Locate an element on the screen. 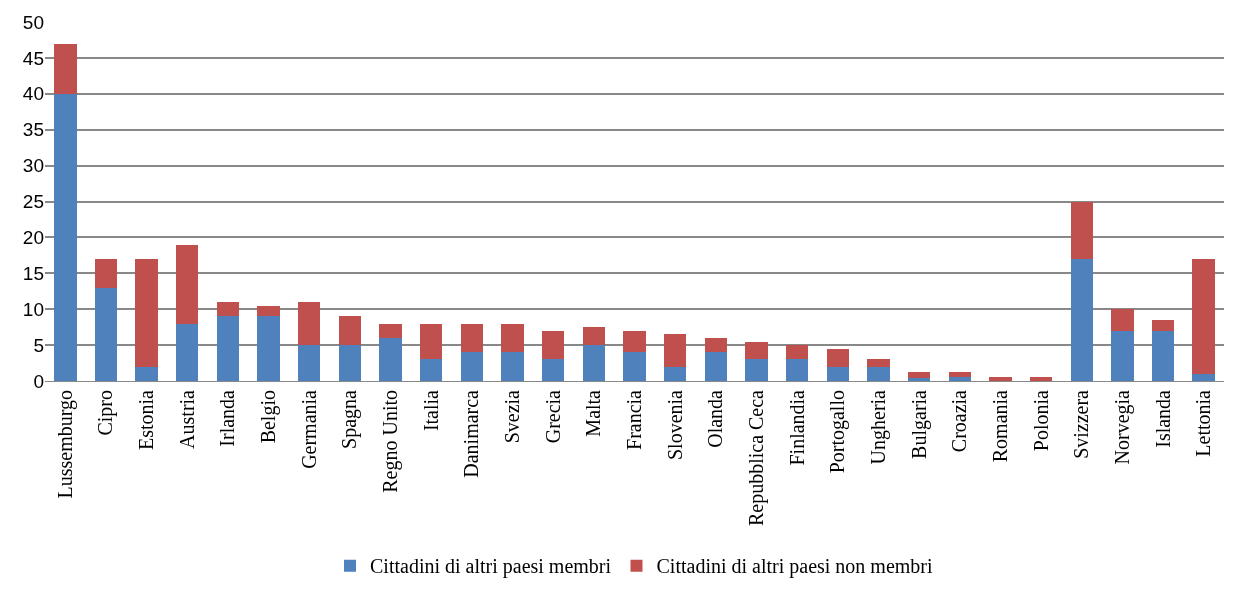  y-tick-label: 10 is located at coordinates (33, 309).